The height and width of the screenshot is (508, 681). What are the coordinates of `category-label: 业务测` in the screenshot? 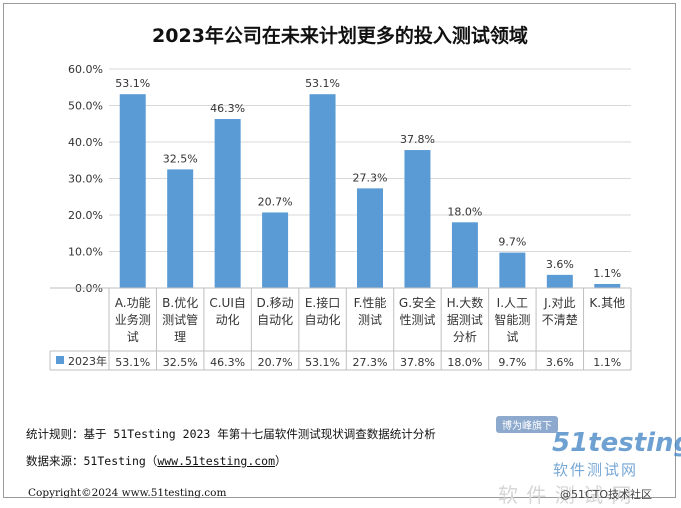 It's located at (133, 319).